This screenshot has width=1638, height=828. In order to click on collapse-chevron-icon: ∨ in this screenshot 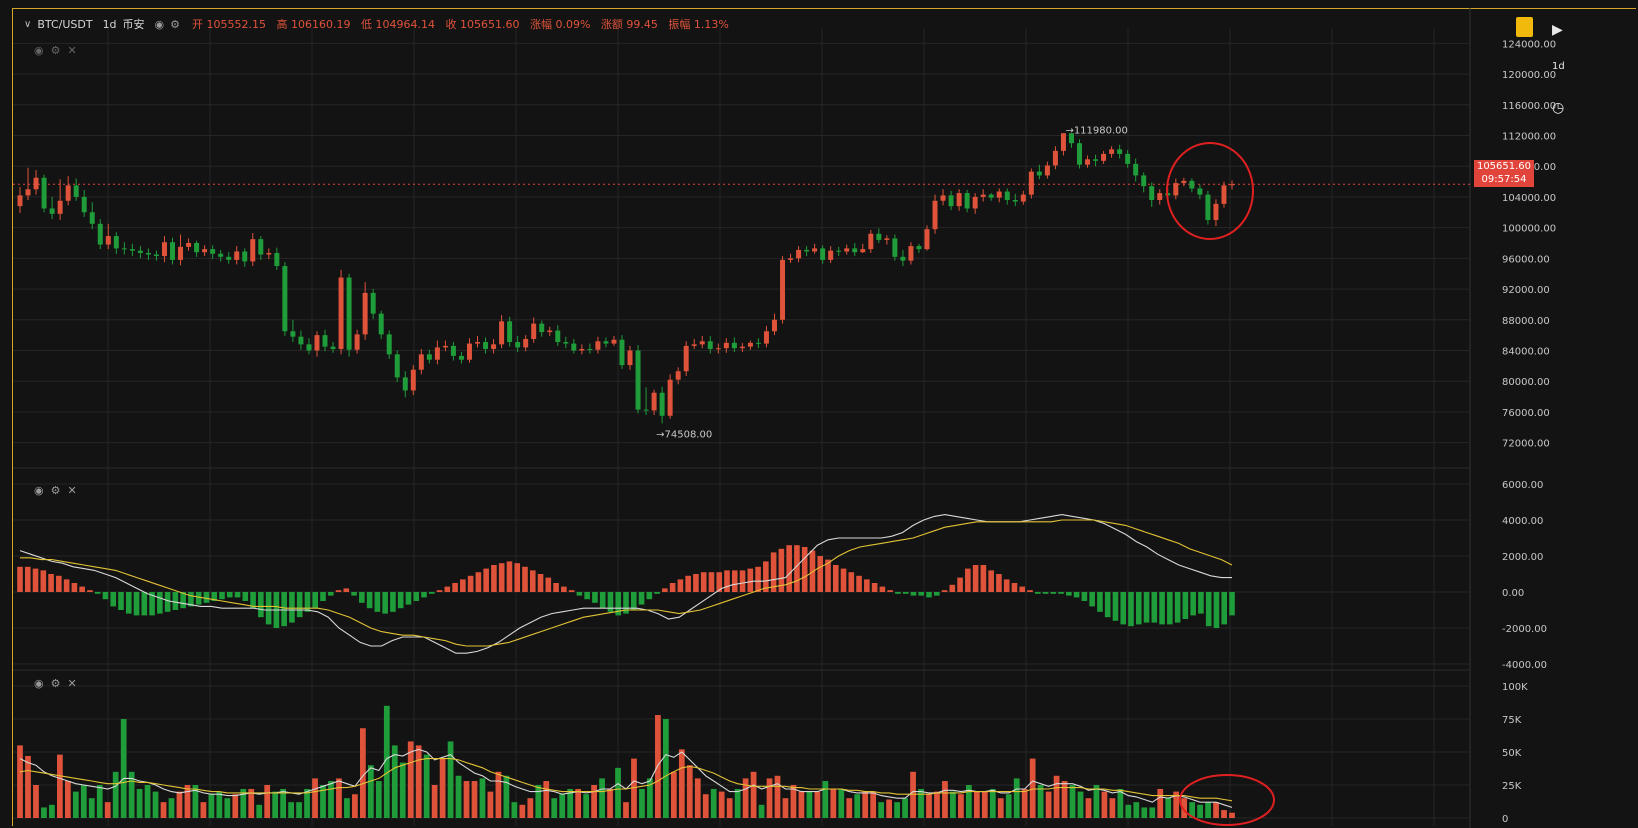, I will do `click(28, 24)`.